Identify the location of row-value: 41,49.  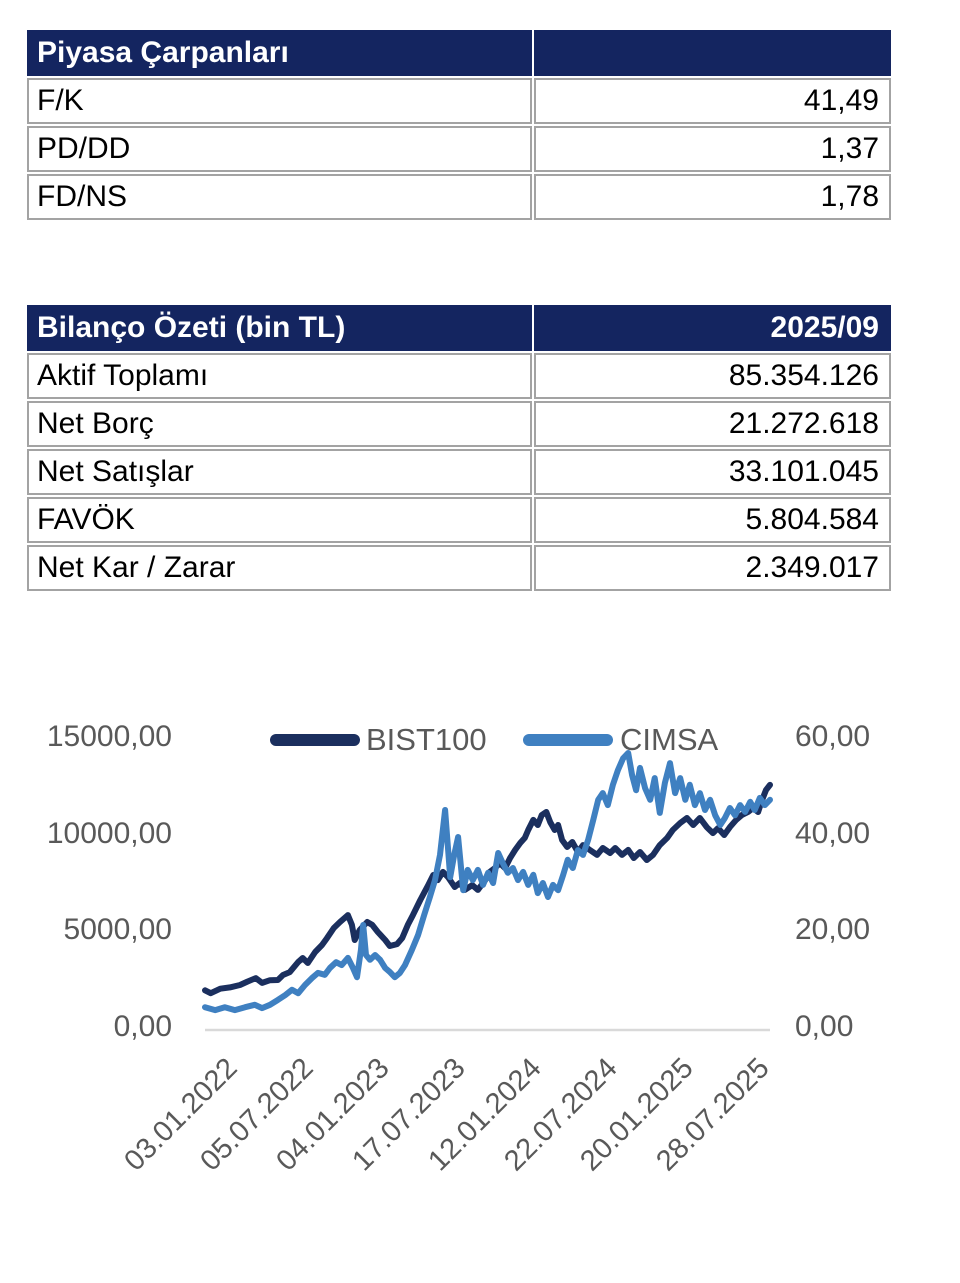
(712, 101).